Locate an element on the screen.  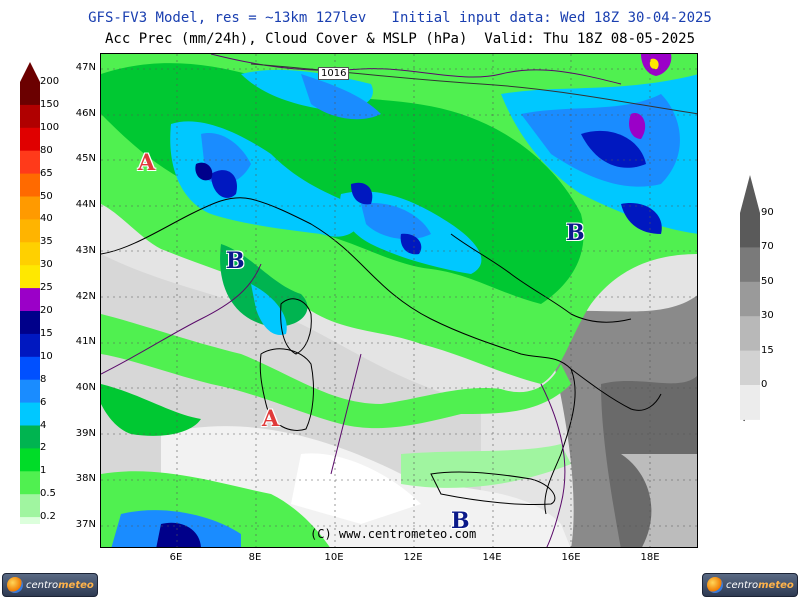
latitude-label: 40N is located at coordinates (85, 387).